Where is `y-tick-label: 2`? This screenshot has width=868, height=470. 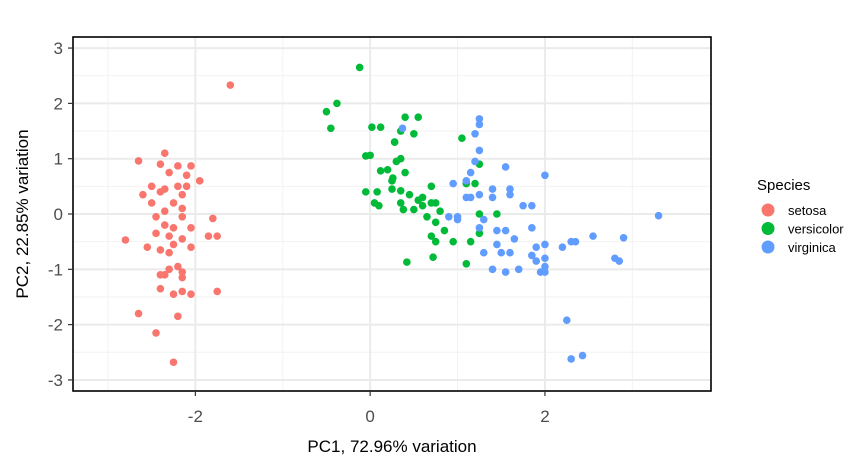
y-tick-label: 2 is located at coordinates (58, 103).